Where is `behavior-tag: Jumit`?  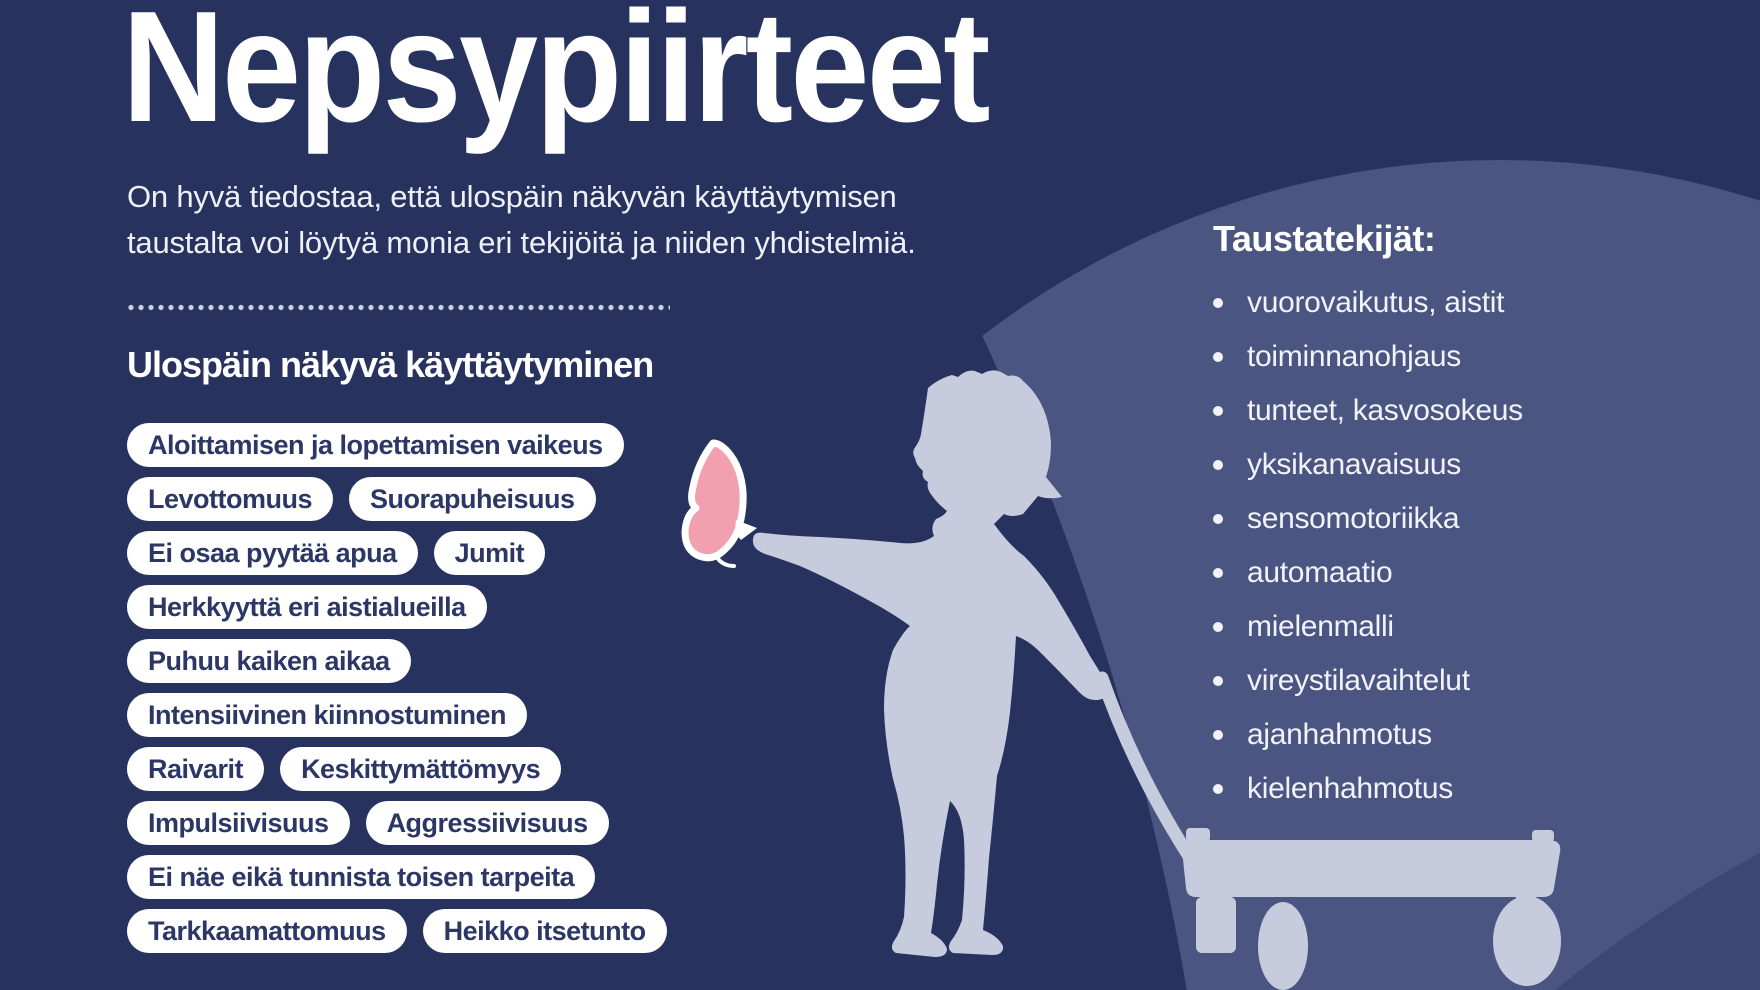 behavior-tag: Jumit is located at coordinates (489, 553).